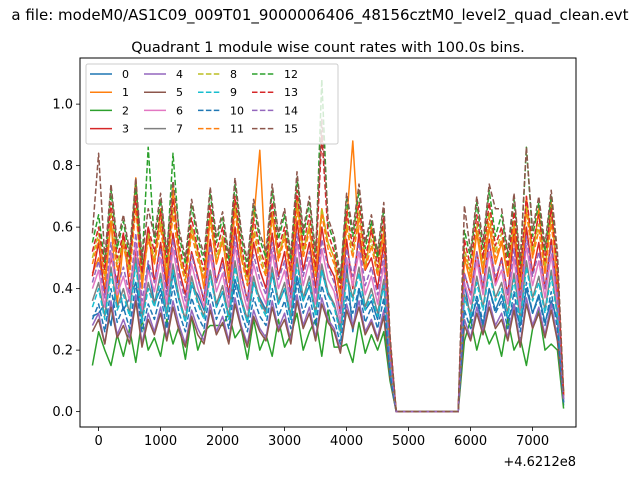  What do you see at coordinates (222, 441) in the screenshot?
I see `x-tick-label: 2000` at bounding box center [222, 441].